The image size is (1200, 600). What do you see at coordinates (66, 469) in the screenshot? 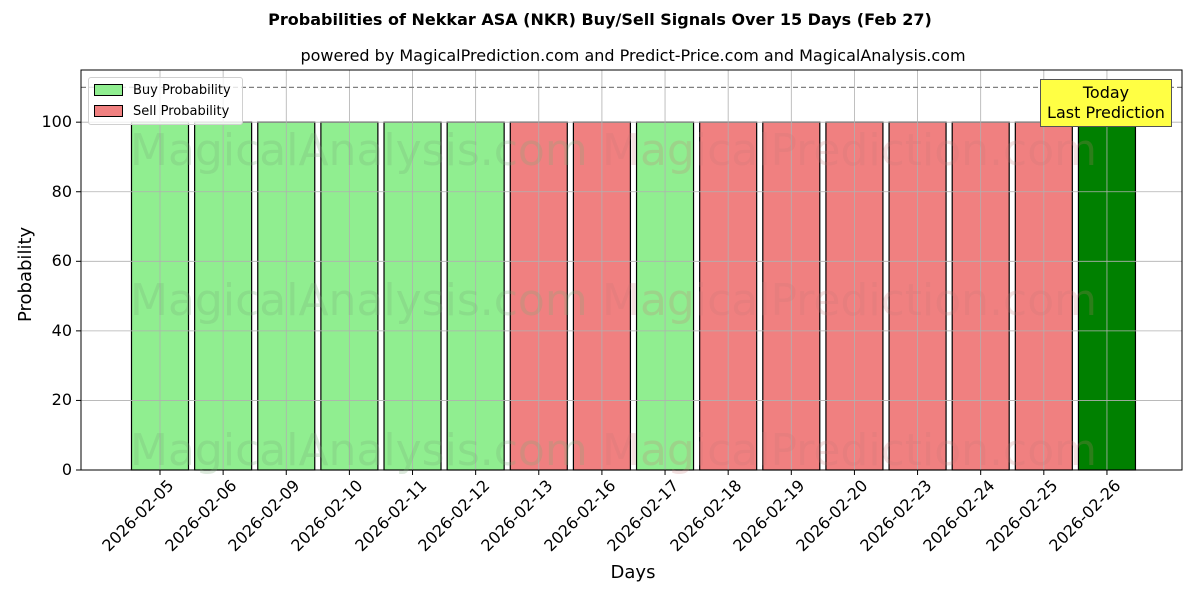
I see `y-tick-label: 0` at bounding box center [66, 469].